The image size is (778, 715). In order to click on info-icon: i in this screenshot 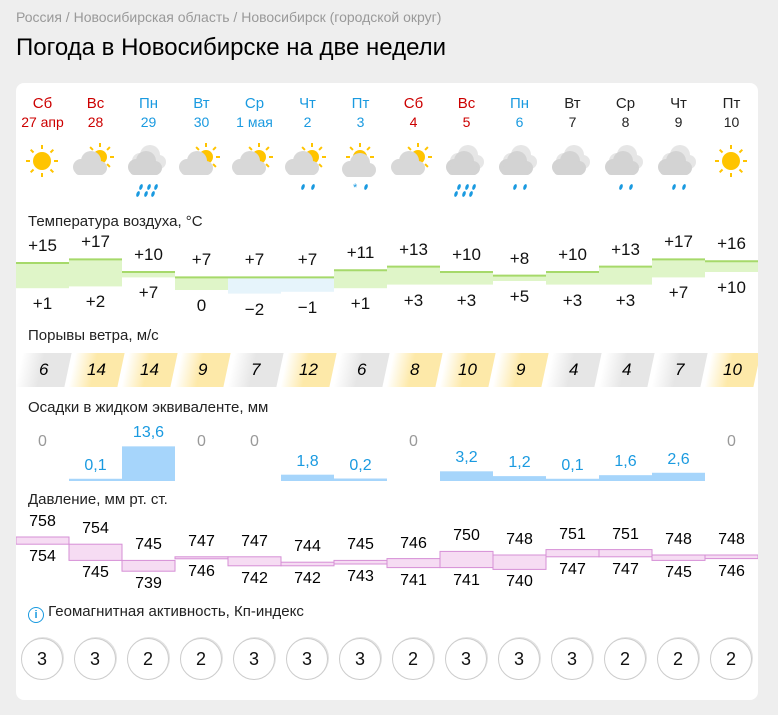, I will do `click(36, 615)`.